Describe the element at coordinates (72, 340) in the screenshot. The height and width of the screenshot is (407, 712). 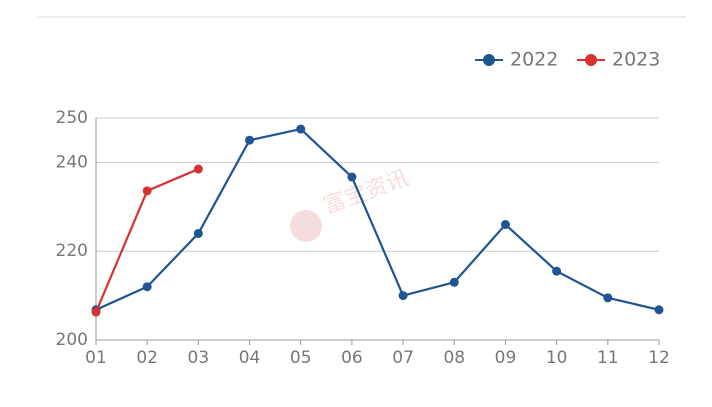
I see `y-tick-label: 200` at that location.